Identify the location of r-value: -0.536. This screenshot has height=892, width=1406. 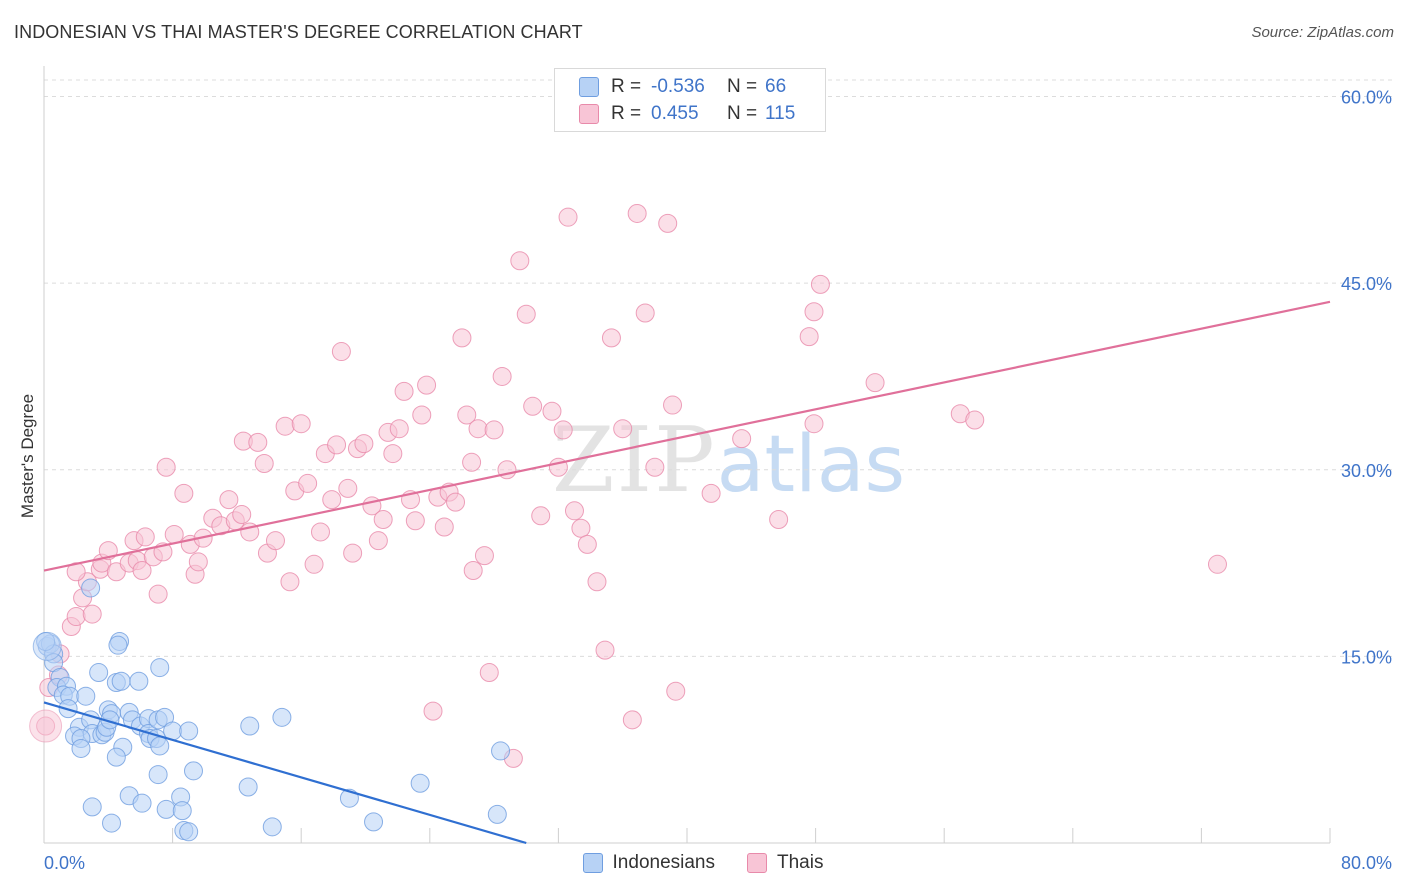
(678, 86).